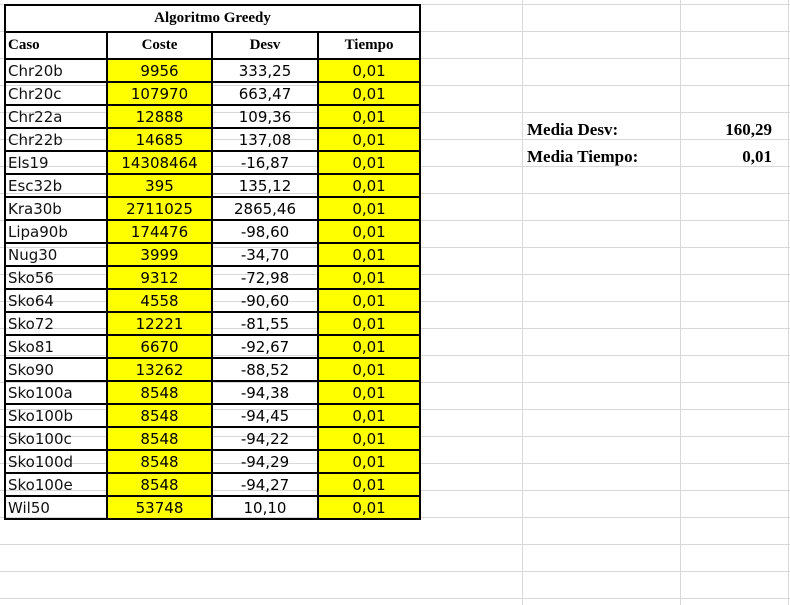 This screenshot has height=605, width=790. Describe the element at coordinates (265, 185) in the screenshot. I see `desv-cell: 135,12` at that location.